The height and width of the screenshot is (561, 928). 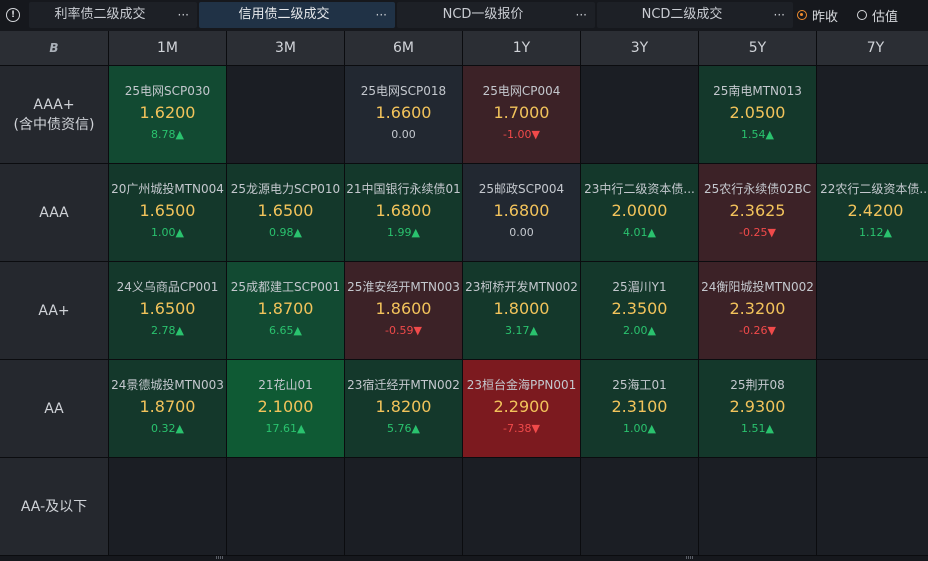 I want to click on bond-name: 25电网CP004, so click(x=521, y=91).